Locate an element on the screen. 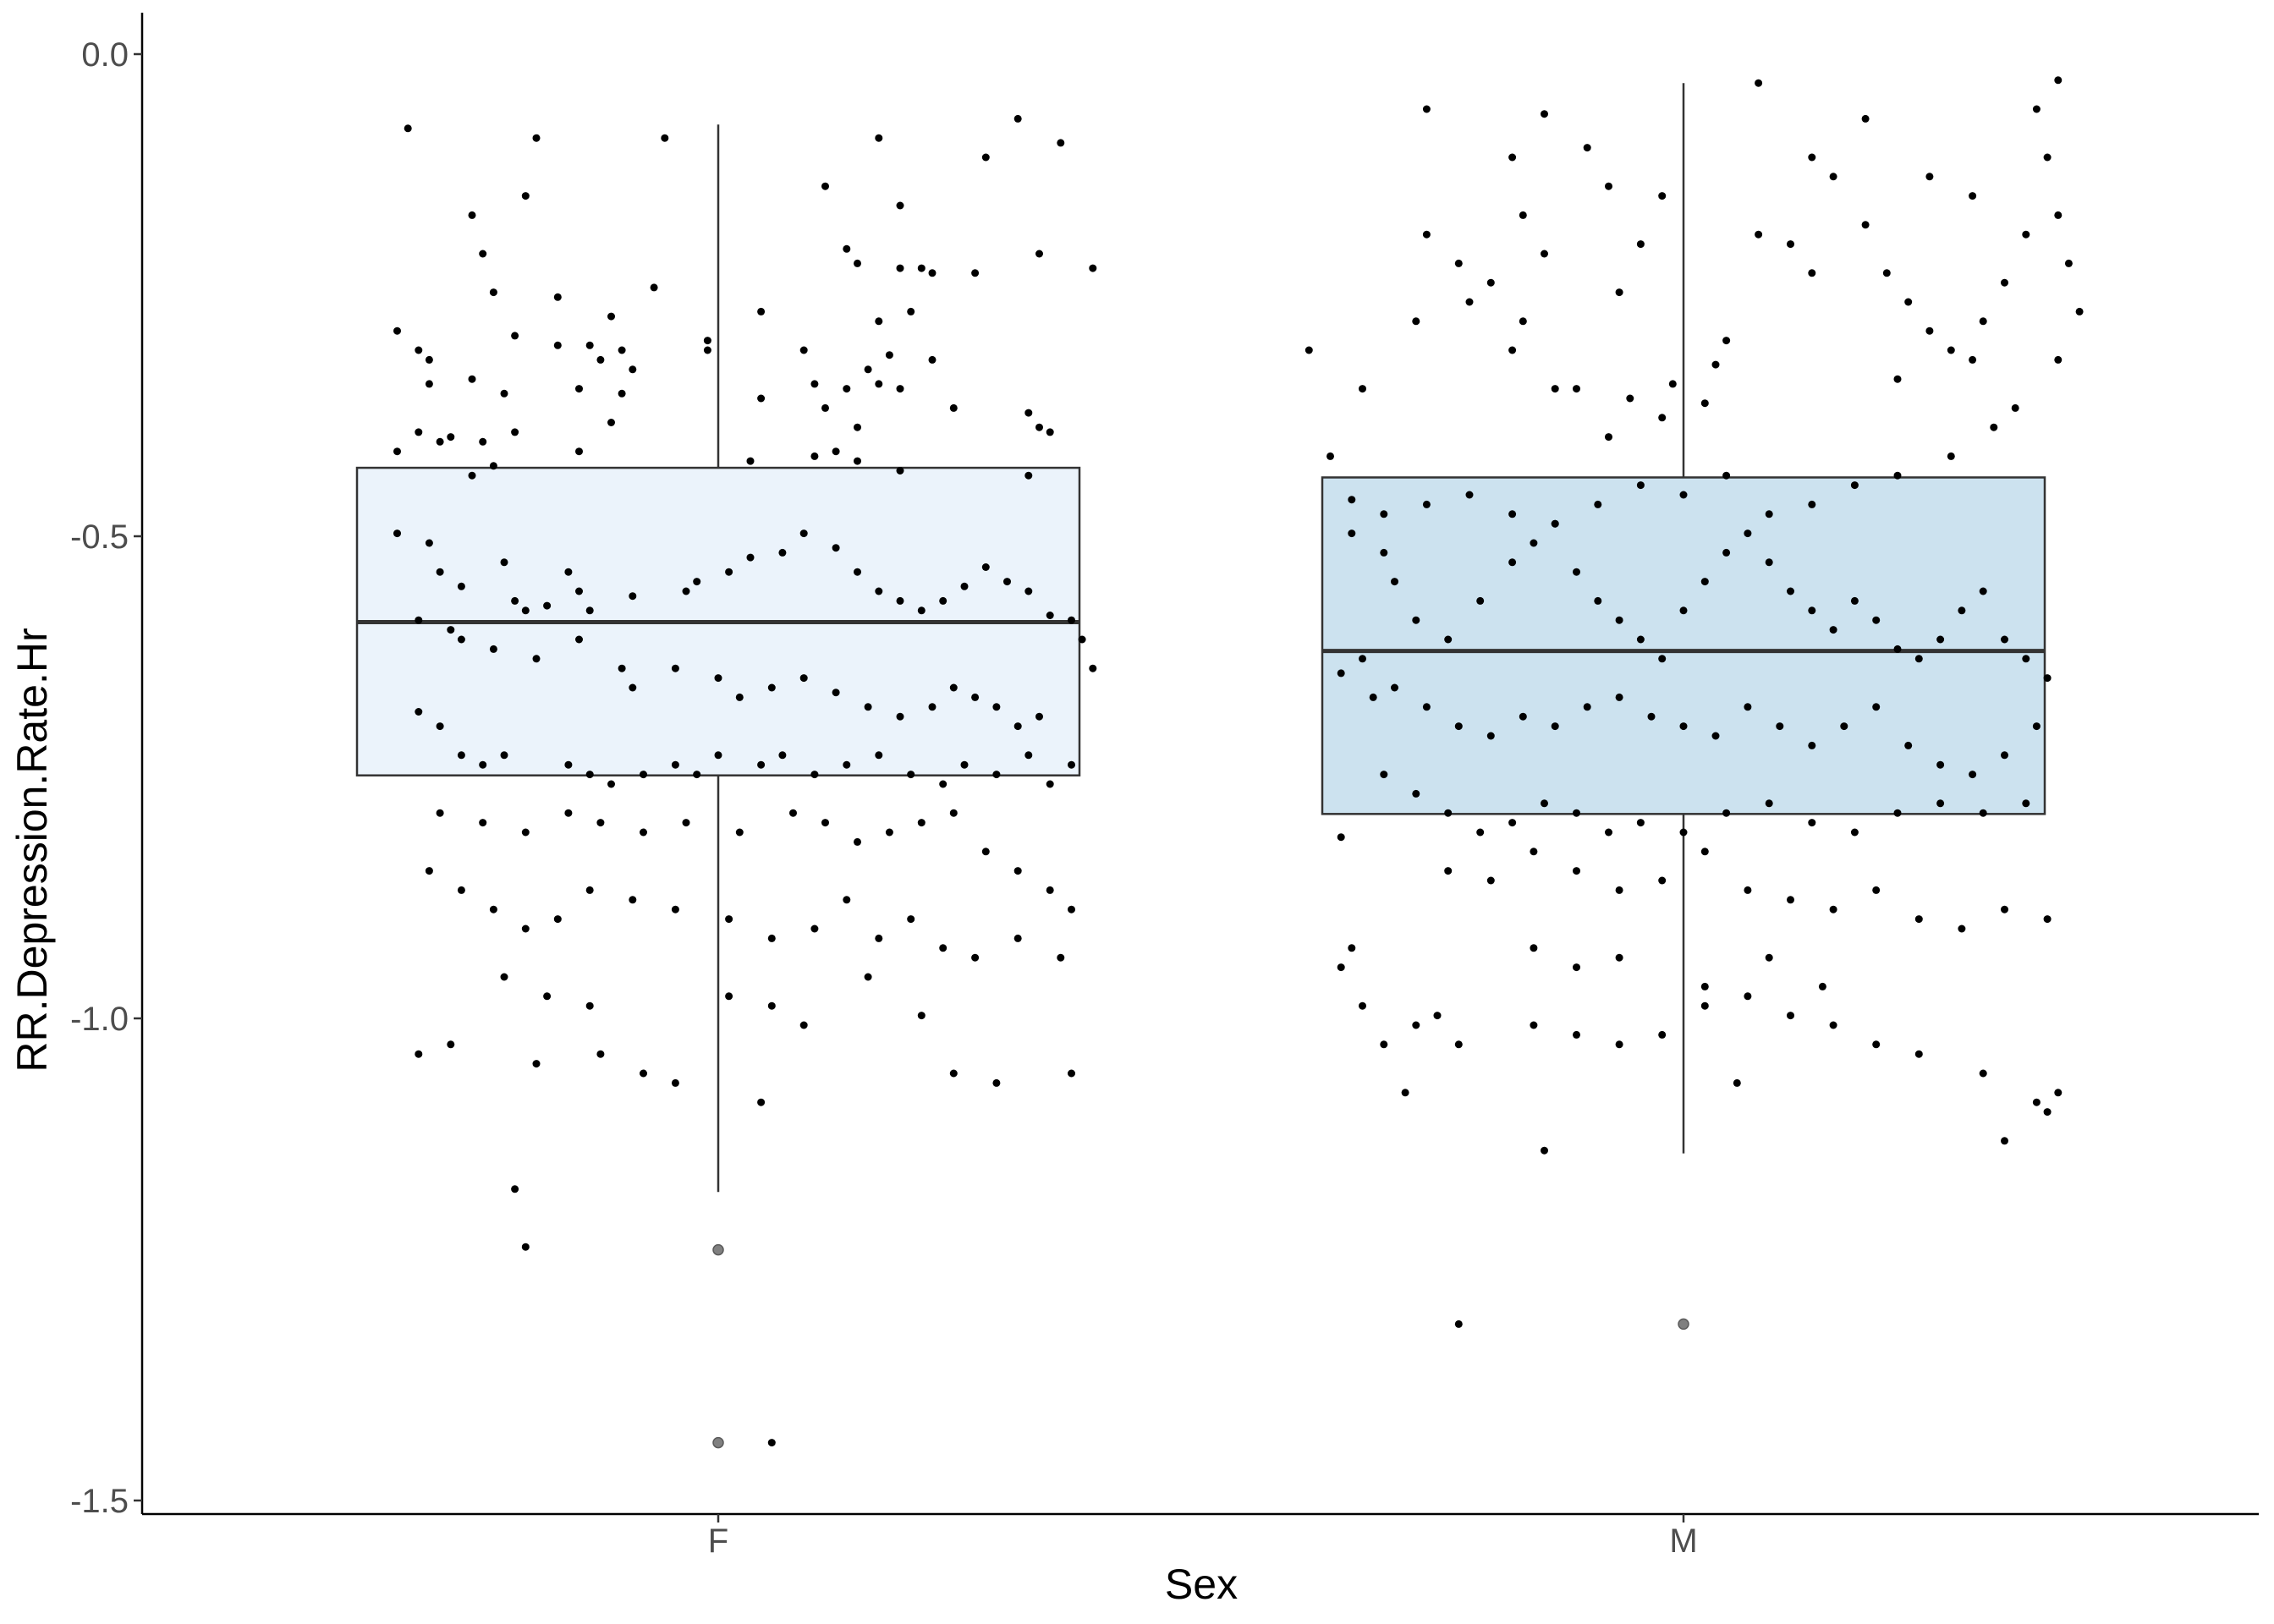 The height and width of the screenshot is (1624, 2274). y-tick-label: 0.0 is located at coordinates (105, 55).